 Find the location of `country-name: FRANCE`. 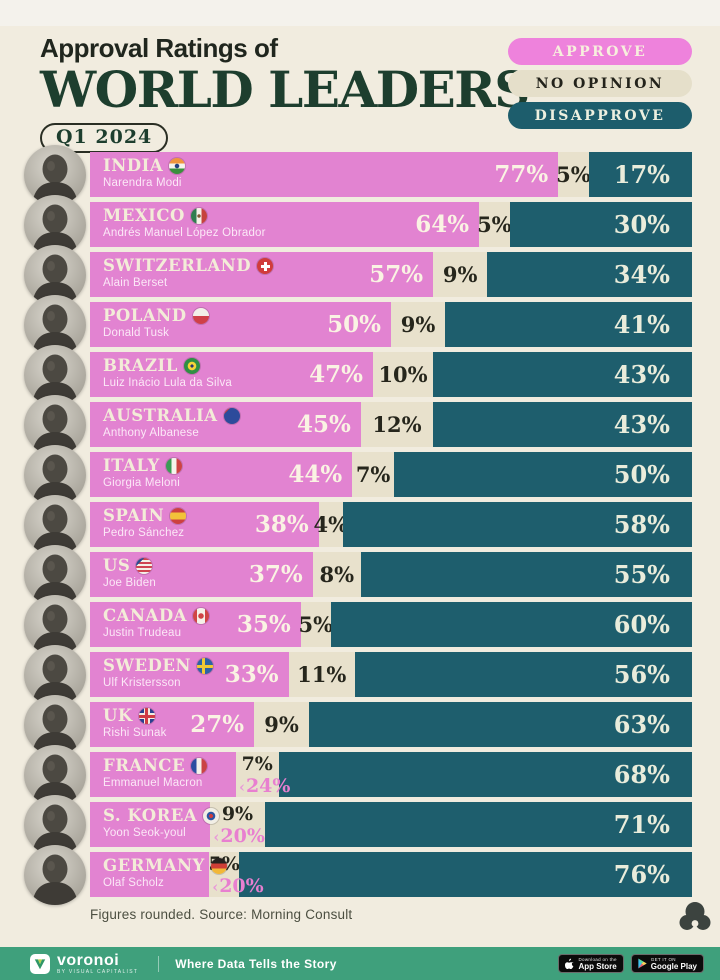

country-name: FRANCE is located at coordinates (155, 765).